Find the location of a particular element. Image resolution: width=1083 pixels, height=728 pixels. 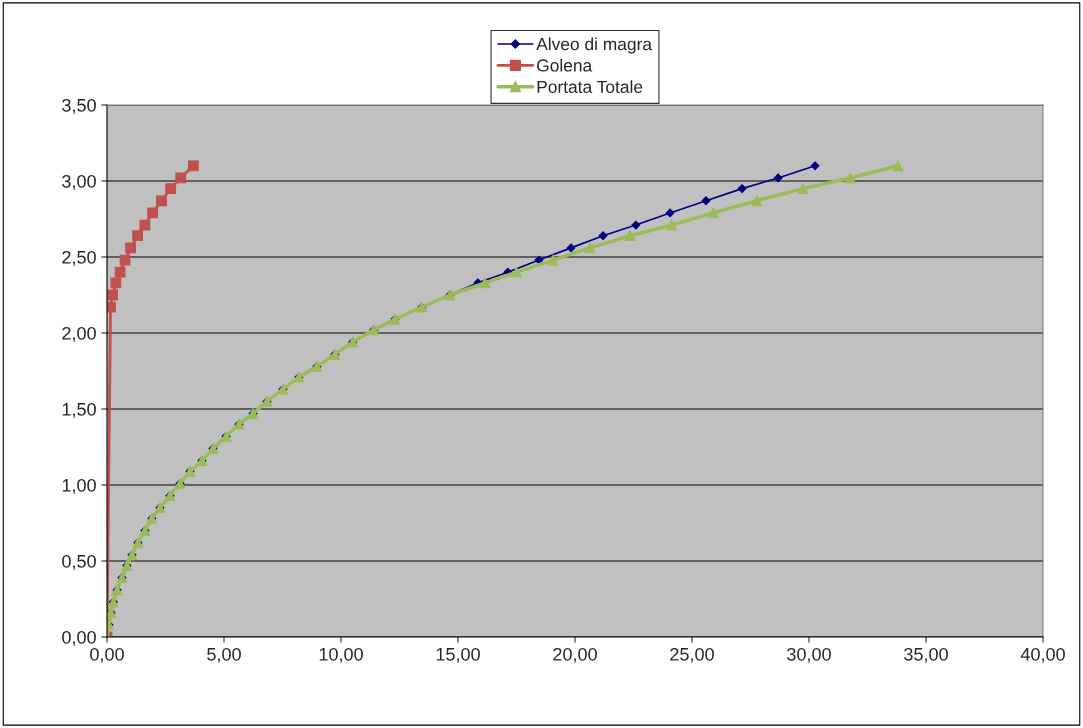

x-tick-label: 35,00 is located at coordinates (926, 655).